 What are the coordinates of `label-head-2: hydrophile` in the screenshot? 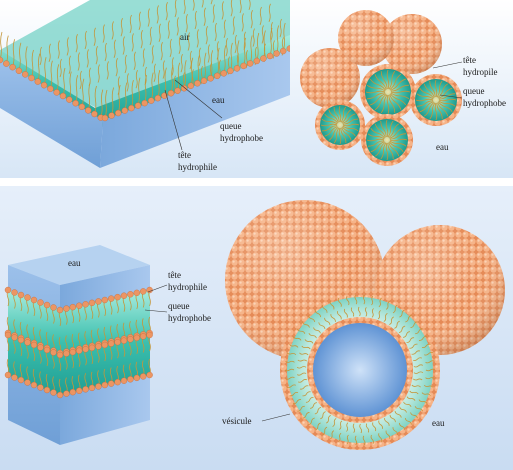 It's located at (197, 167).